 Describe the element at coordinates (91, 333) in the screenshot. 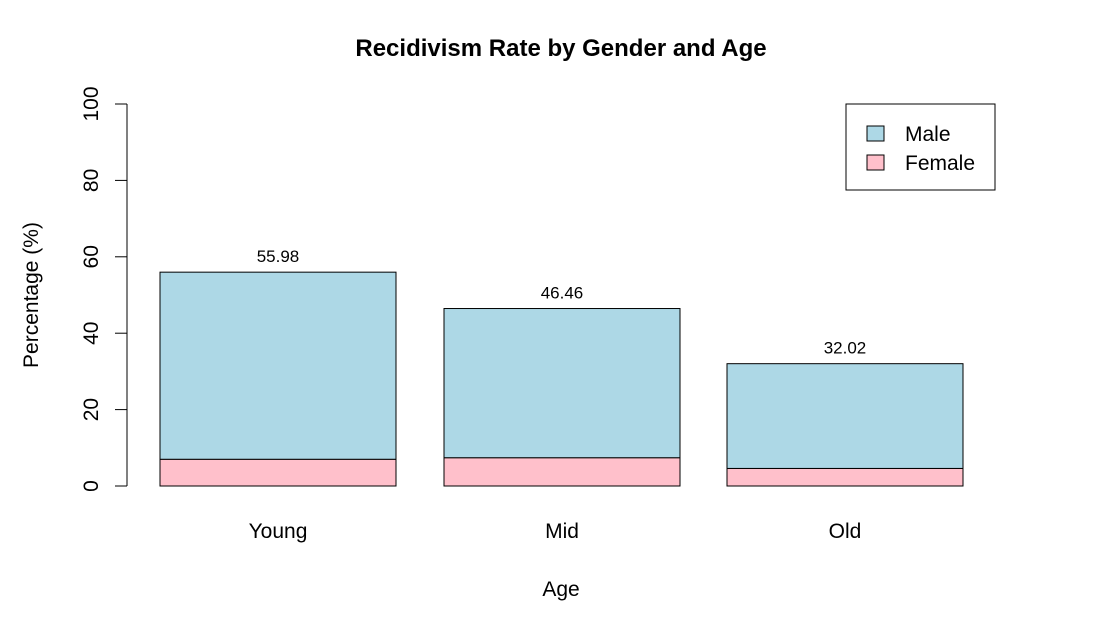

I see `y-tick-label: 40` at that location.